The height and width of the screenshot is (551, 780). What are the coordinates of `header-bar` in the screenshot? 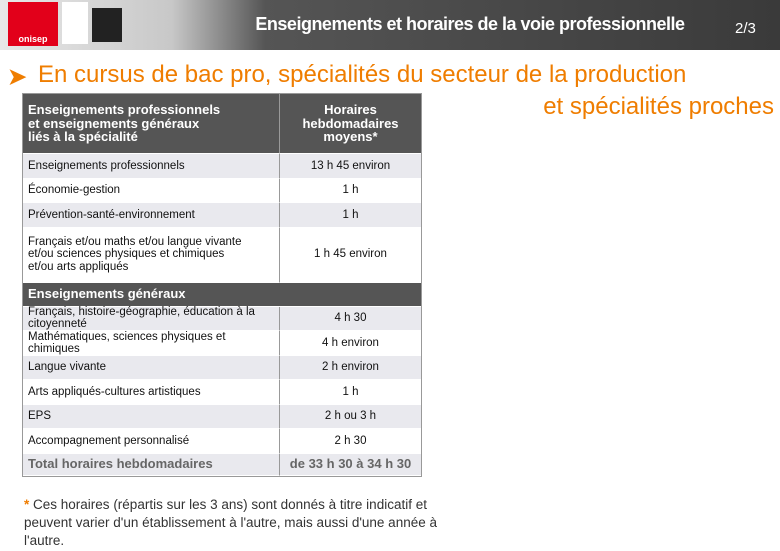 It's located at (390, 25).